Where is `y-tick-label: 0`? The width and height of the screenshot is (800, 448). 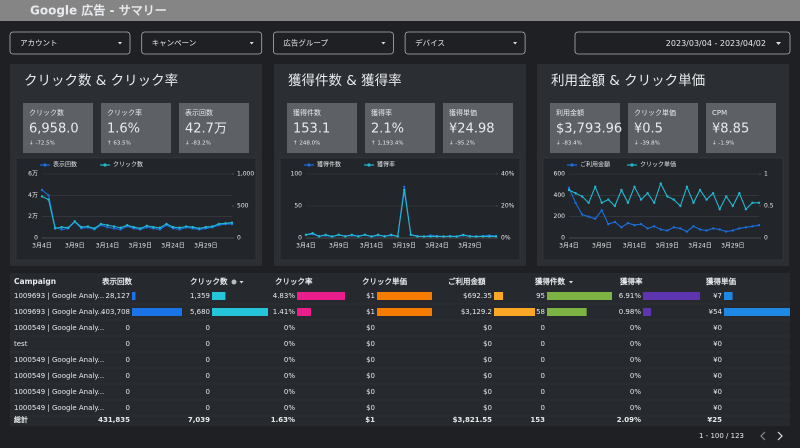 y-tick-label: 0 is located at coordinates (300, 238).